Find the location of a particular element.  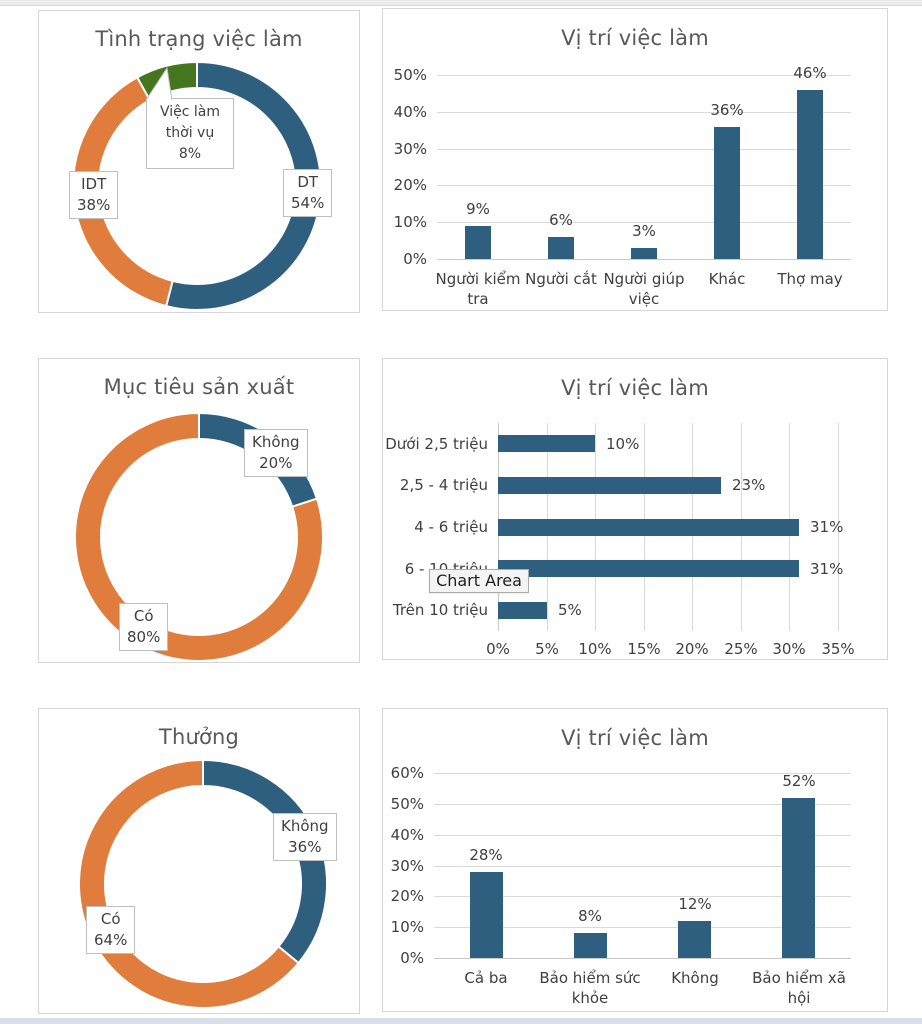

bar-dưới-2,5-triệu is located at coordinates (546, 443).